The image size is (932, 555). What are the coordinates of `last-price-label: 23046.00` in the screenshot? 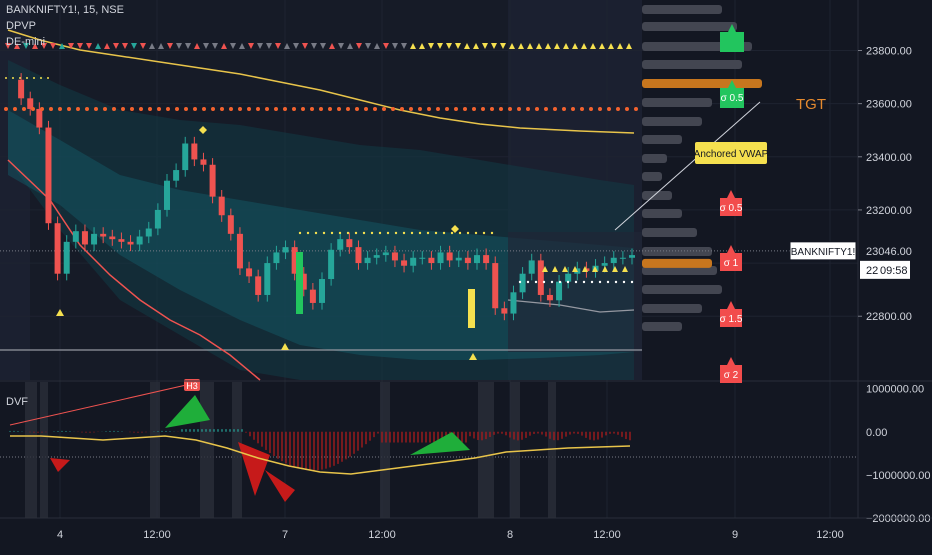 It's located at (889, 252).